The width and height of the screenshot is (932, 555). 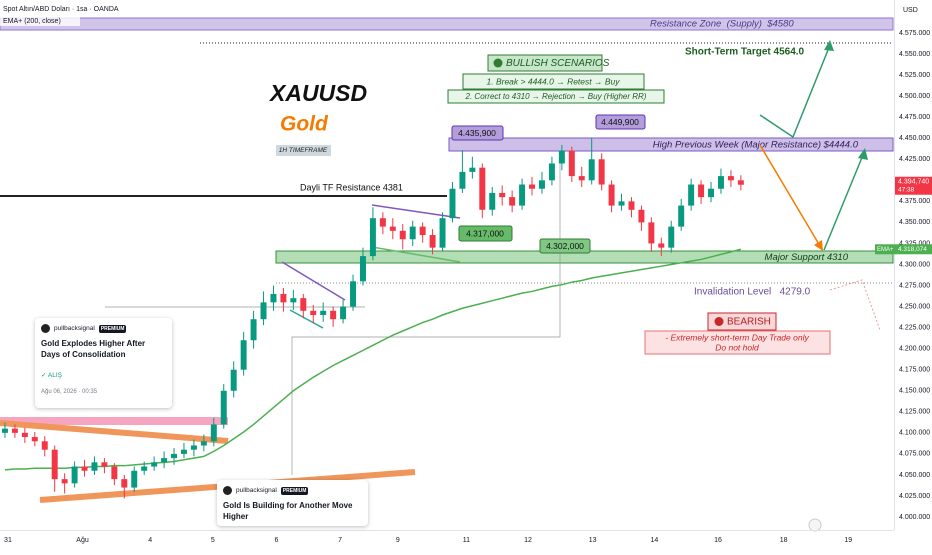 What do you see at coordinates (737, 337) in the screenshot?
I see `bearish-line: - Extremely short-term Day Trade only` at bounding box center [737, 337].